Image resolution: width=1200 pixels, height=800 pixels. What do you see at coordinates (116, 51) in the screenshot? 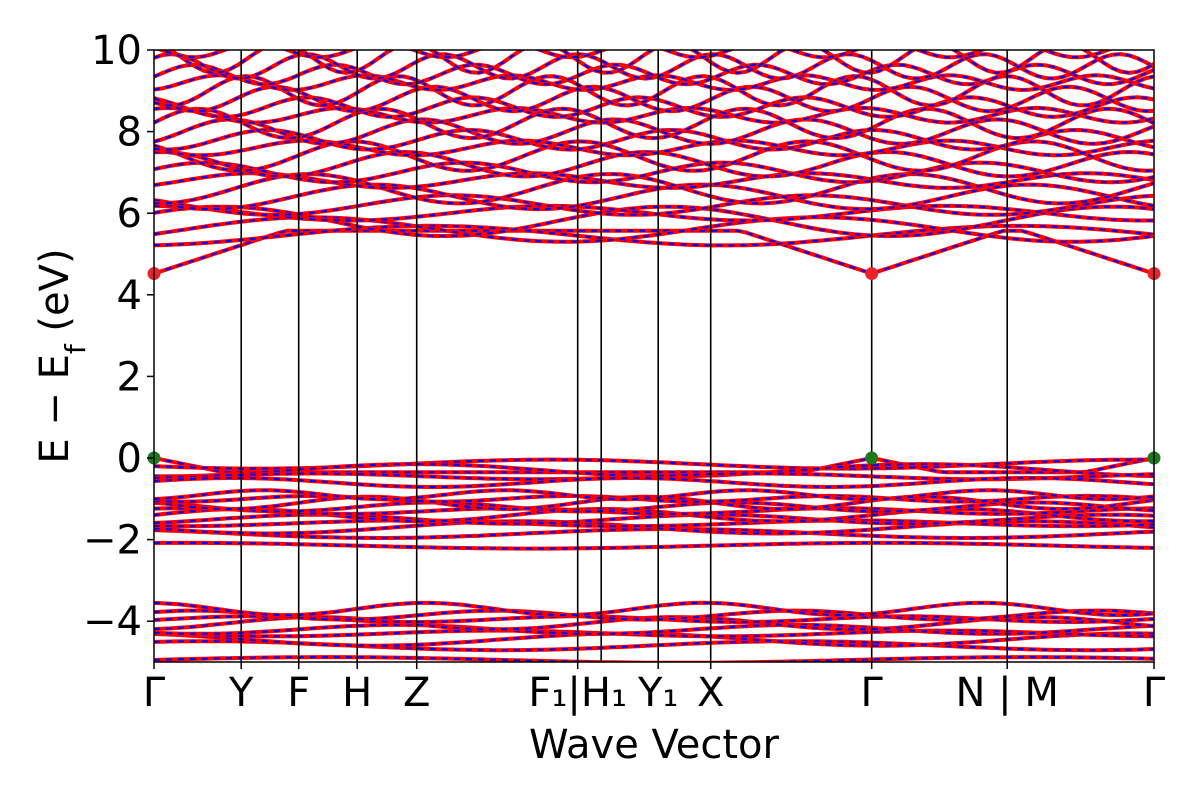
I see `y-tick-label: 10` at bounding box center [116, 51].